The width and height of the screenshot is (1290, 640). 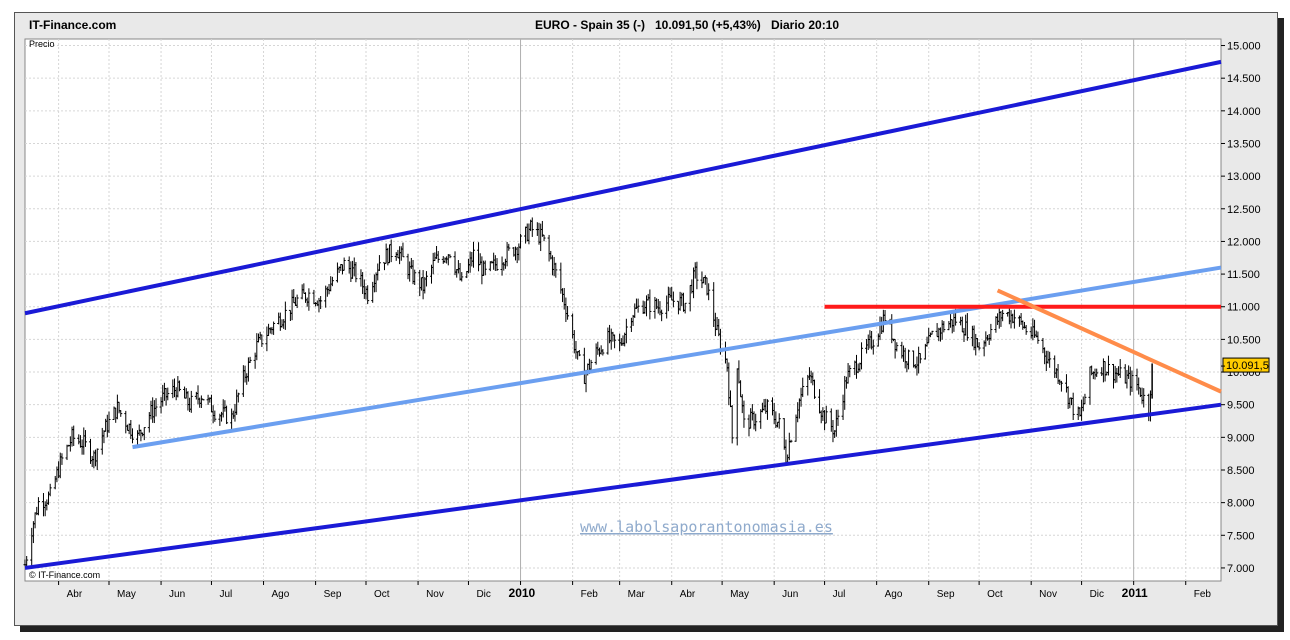 I want to click on y-tick-label: 8.500, so click(x=1241, y=471).